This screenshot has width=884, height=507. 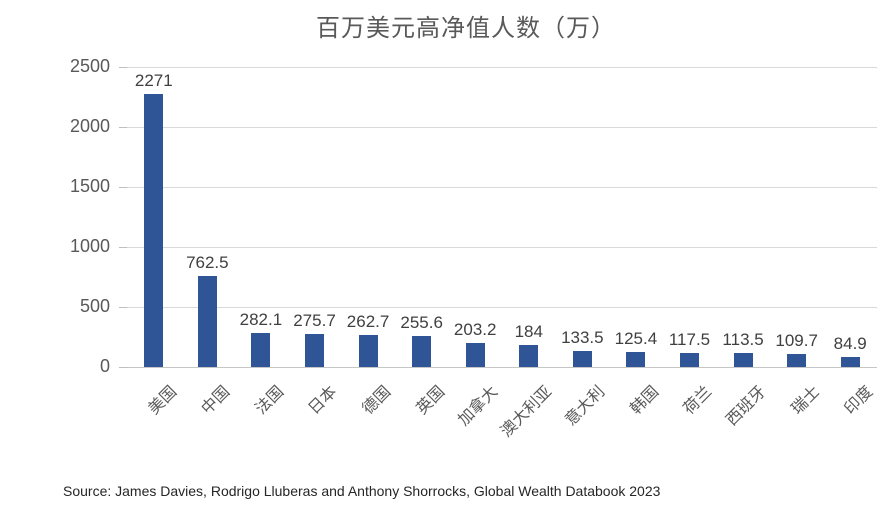 What do you see at coordinates (805, 400) in the screenshot?
I see `x-axis-label: 瑞士` at bounding box center [805, 400].